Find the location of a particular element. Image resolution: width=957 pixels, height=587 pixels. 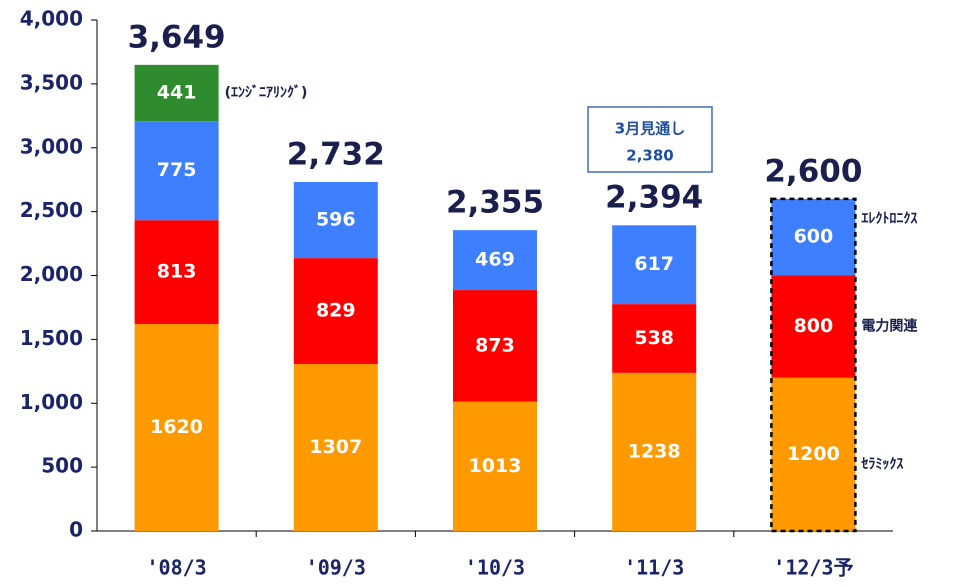

x-tick-label: '08/3 is located at coordinates (176, 568).